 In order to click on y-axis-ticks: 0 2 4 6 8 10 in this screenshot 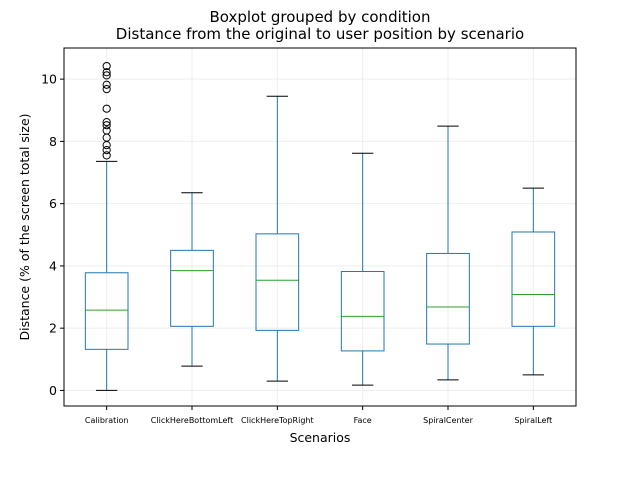, I will do `click(52, 235)`.